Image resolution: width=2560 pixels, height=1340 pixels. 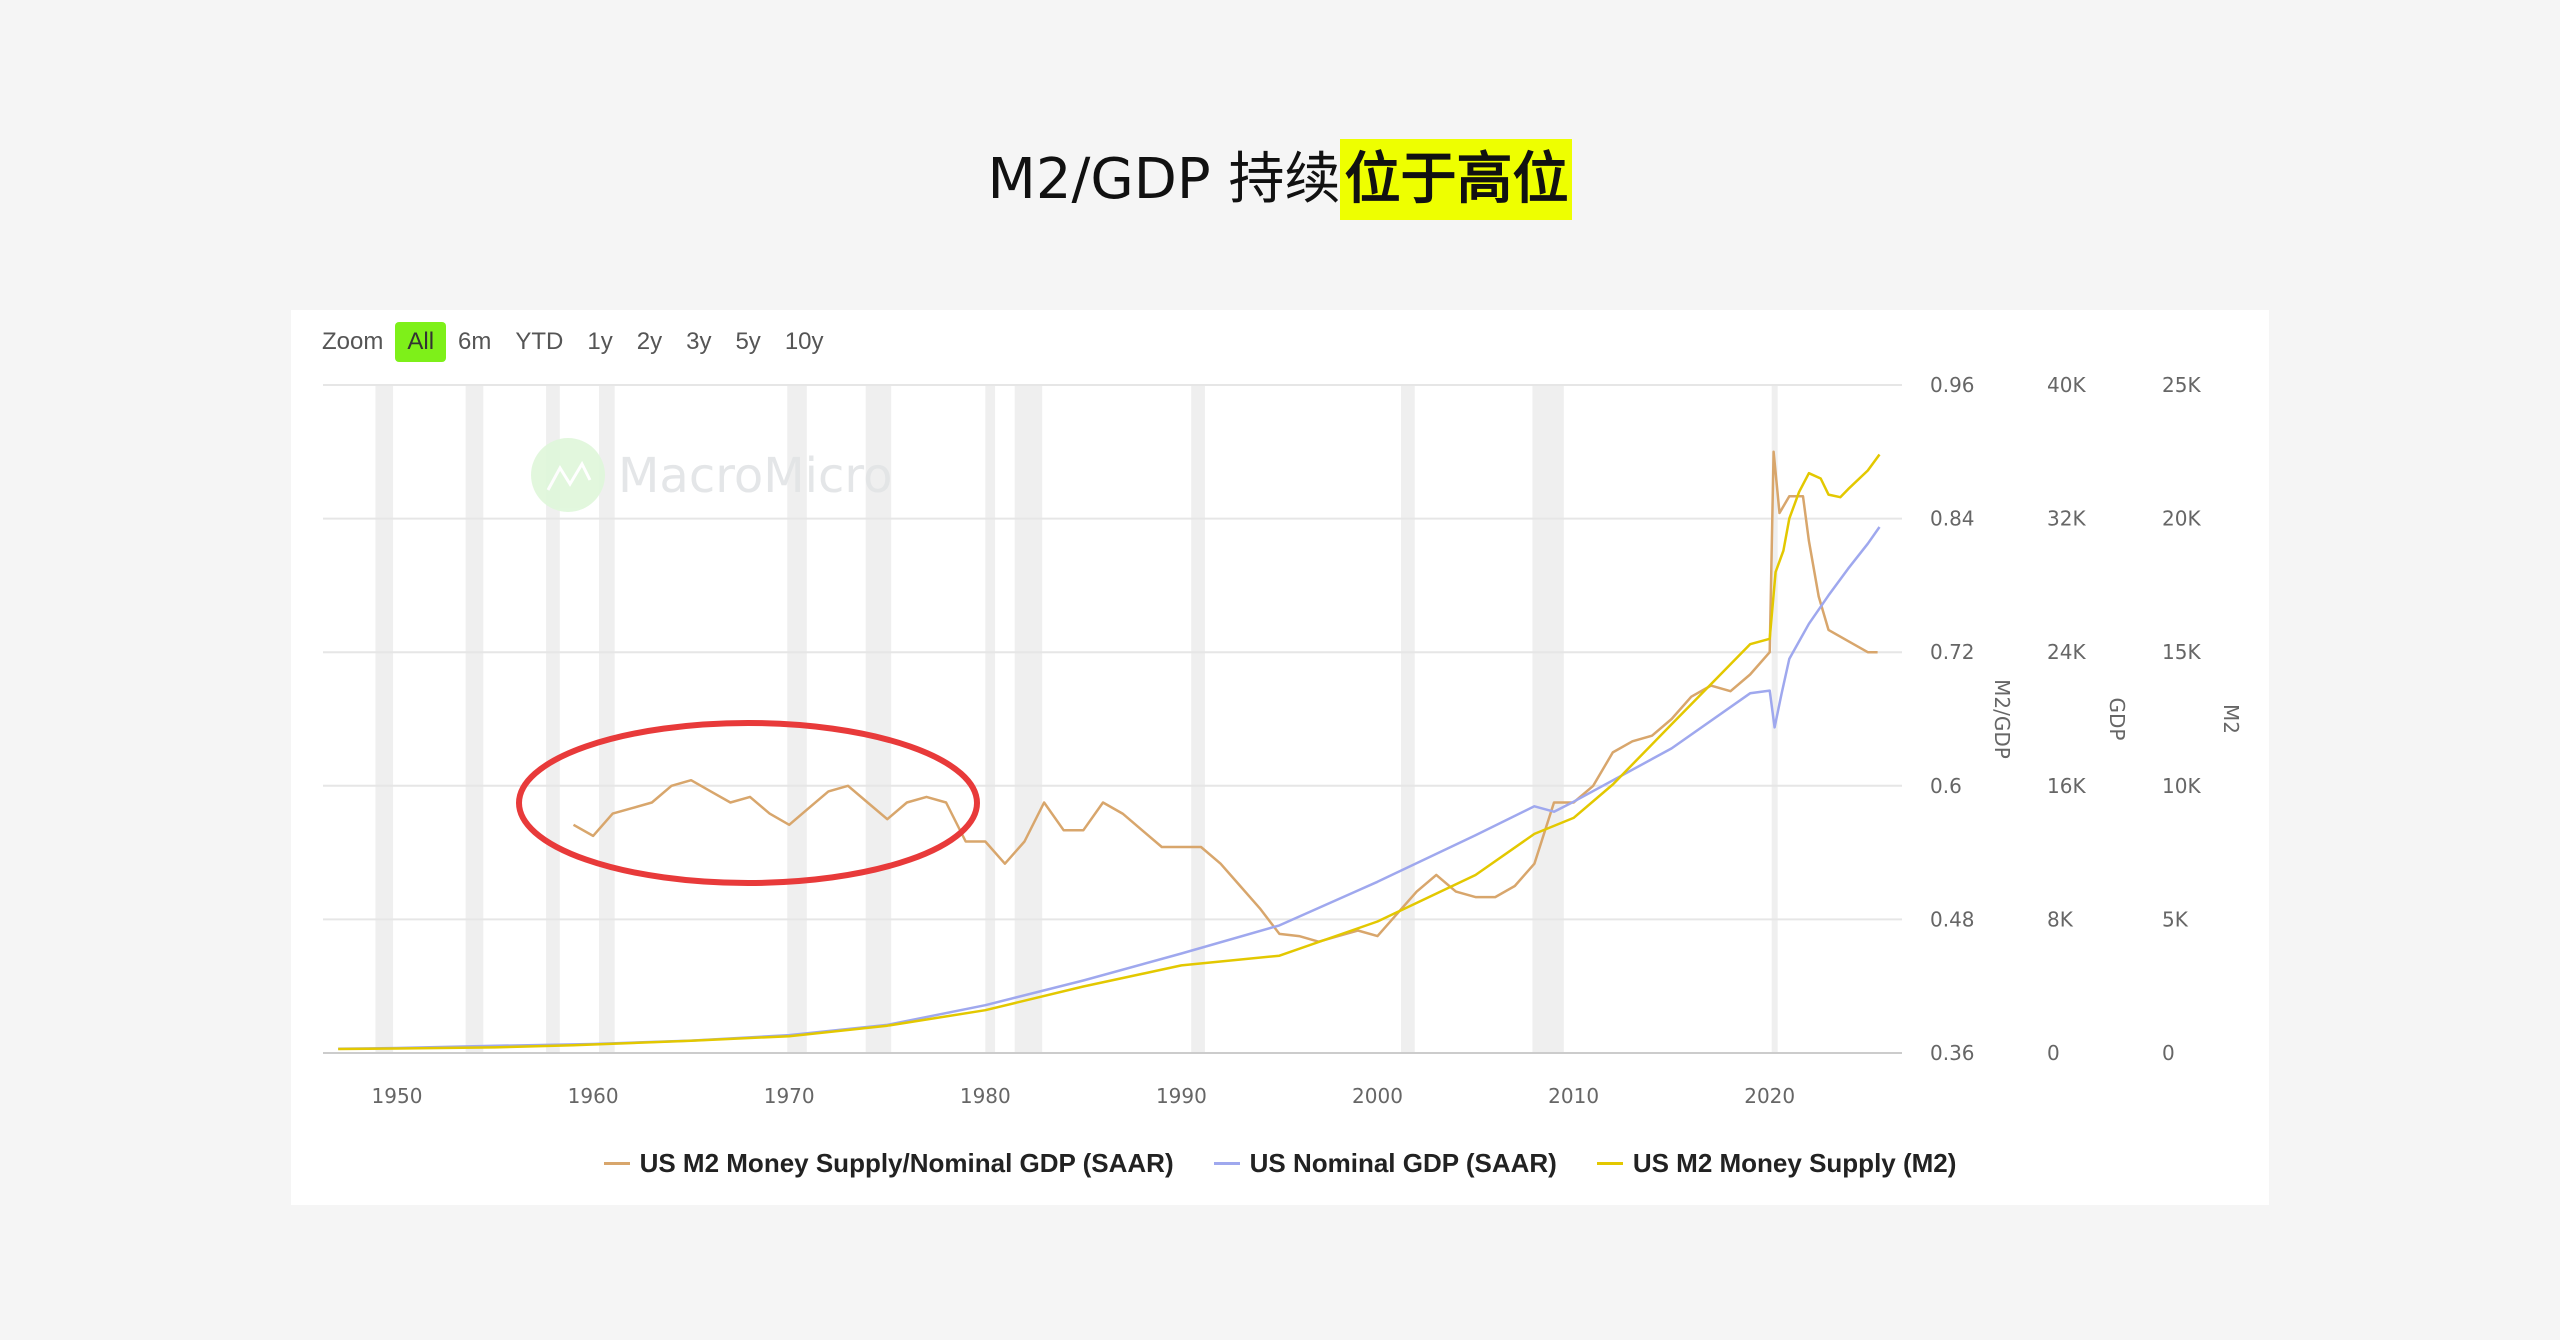 What do you see at coordinates (2181, 385) in the screenshot?
I see `y-tick-label-m2: 25K` at bounding box center [2181, 385].